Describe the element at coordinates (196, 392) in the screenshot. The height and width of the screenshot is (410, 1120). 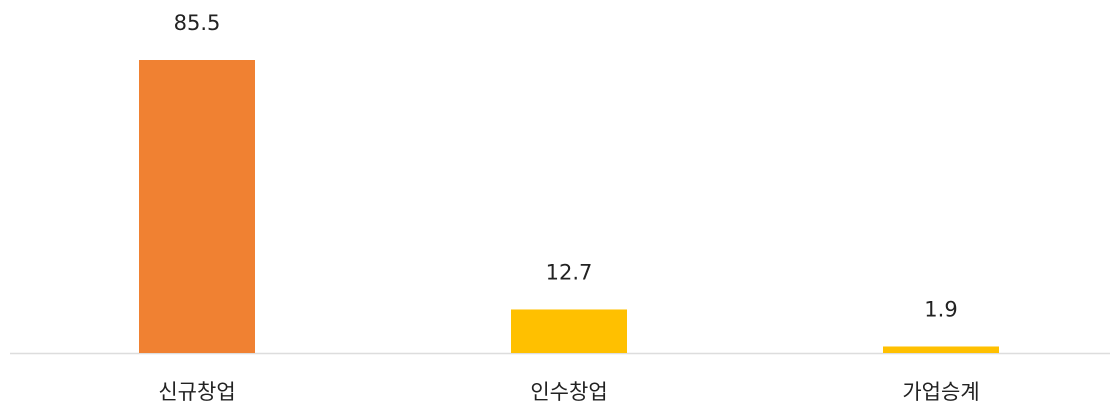
I see `x-tick-label: 신규창업` at that location.